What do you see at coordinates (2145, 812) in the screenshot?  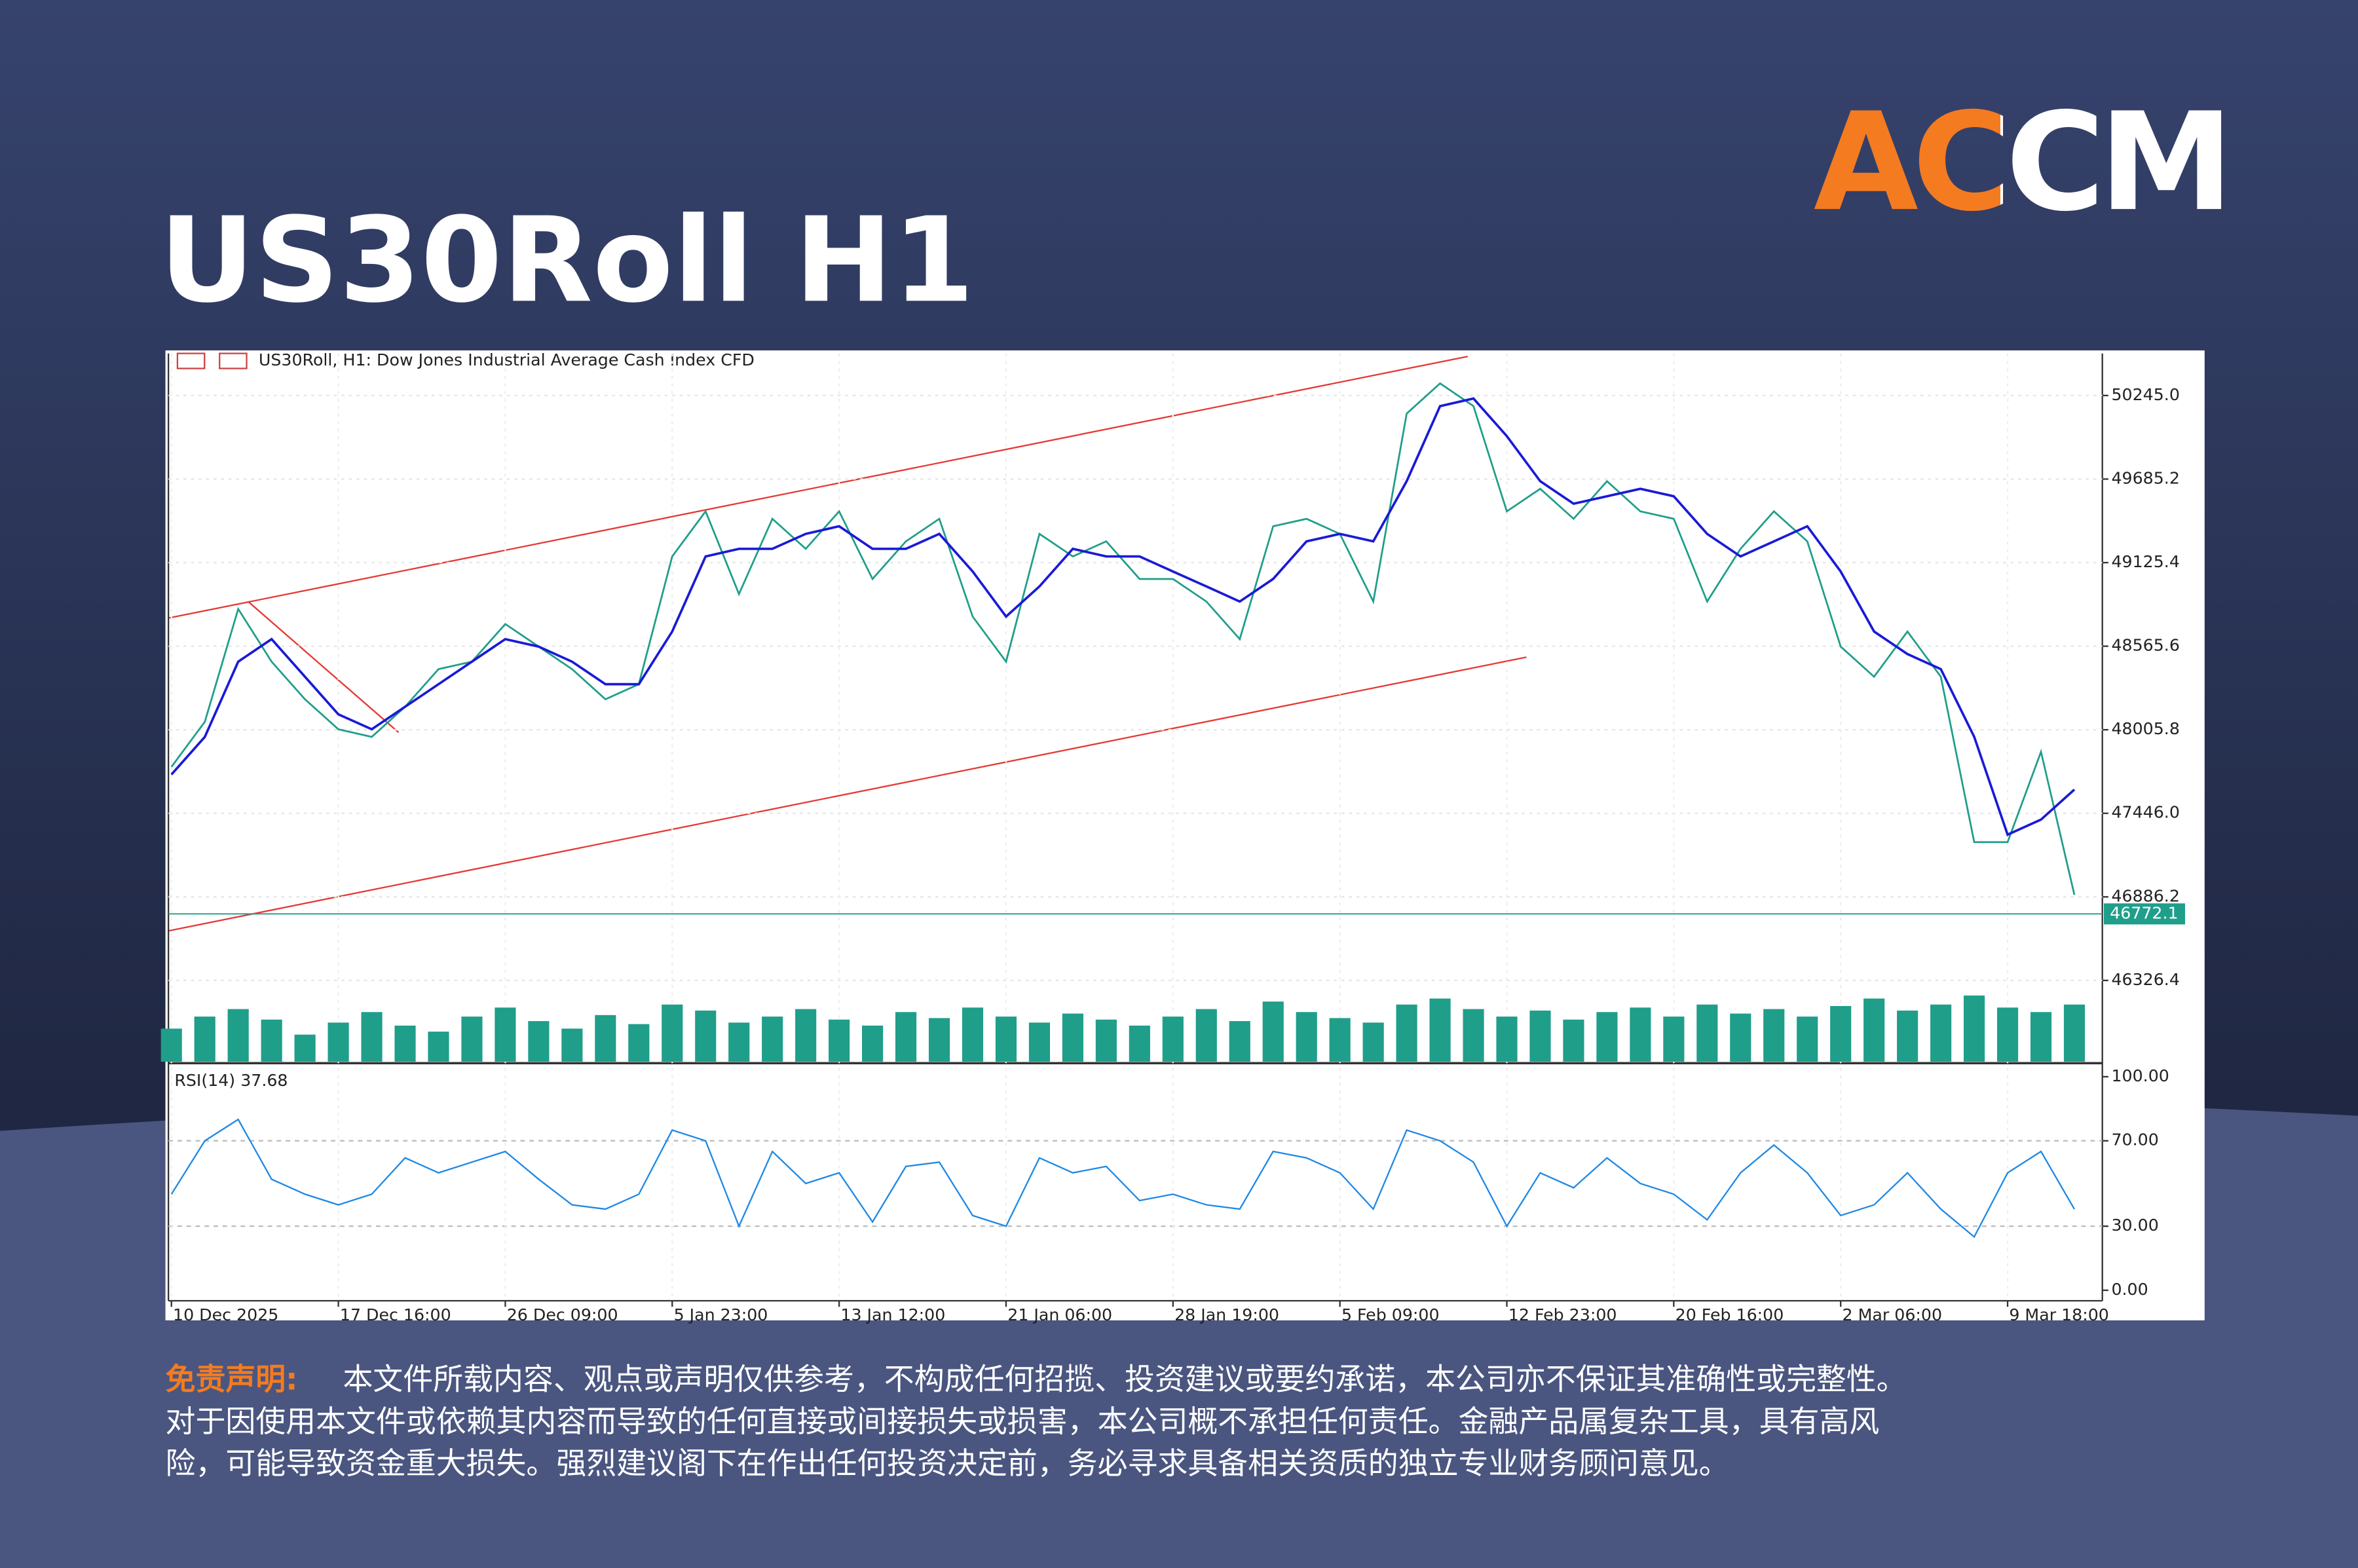 I see `y-tick-label: 47446.0` at bounding box center [2145, 812].